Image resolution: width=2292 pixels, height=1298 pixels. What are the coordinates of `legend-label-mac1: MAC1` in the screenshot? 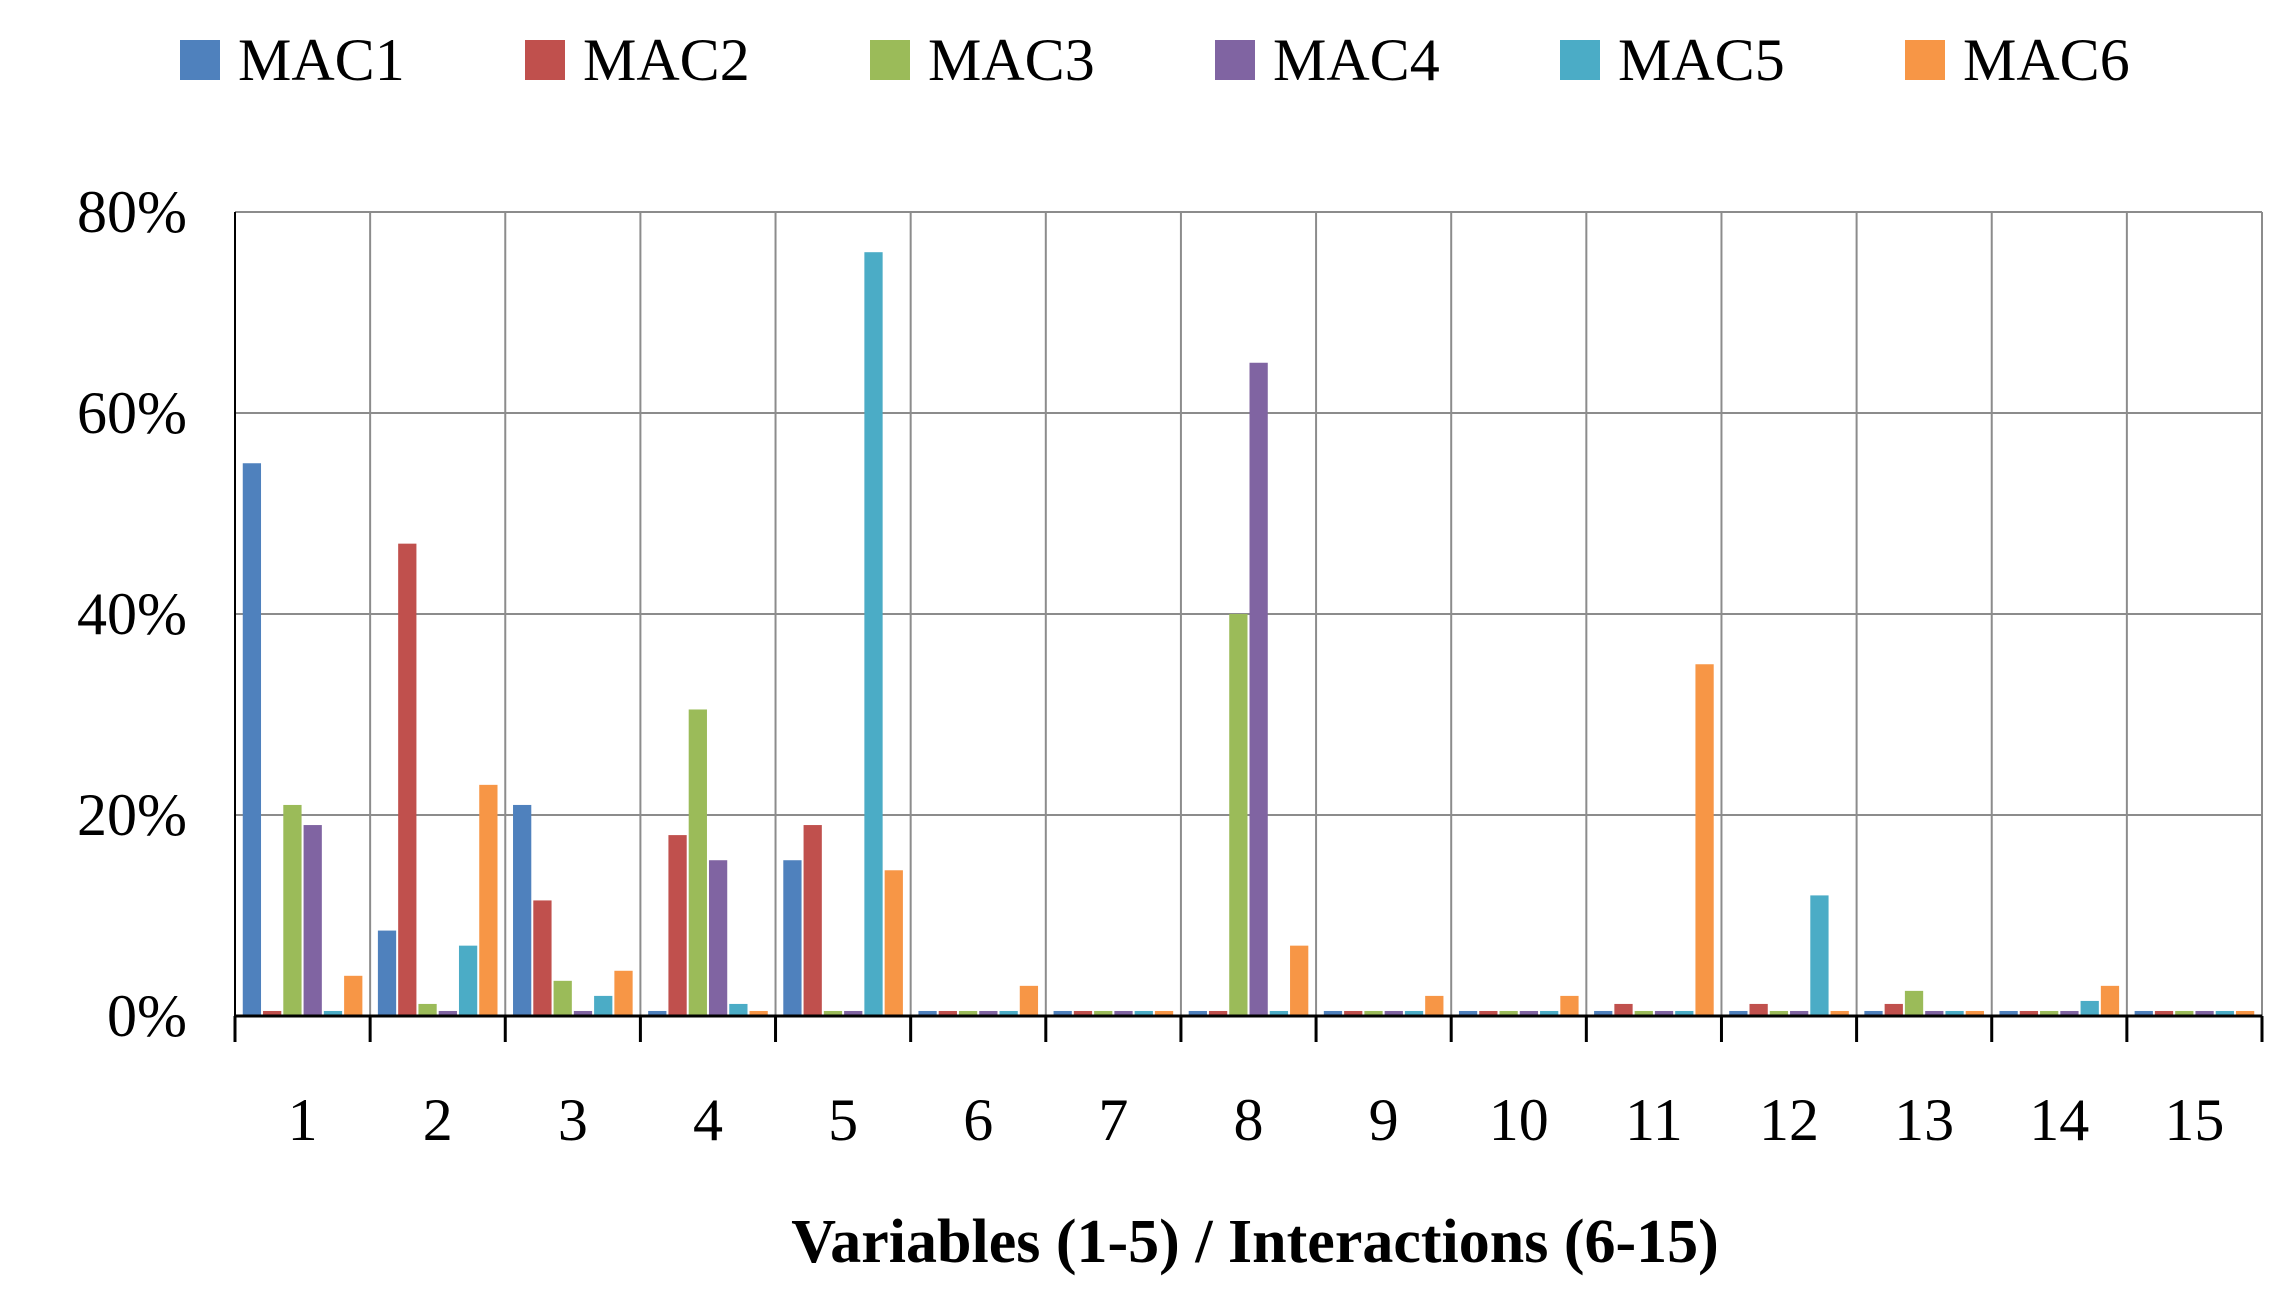 It's located at (321, 60).